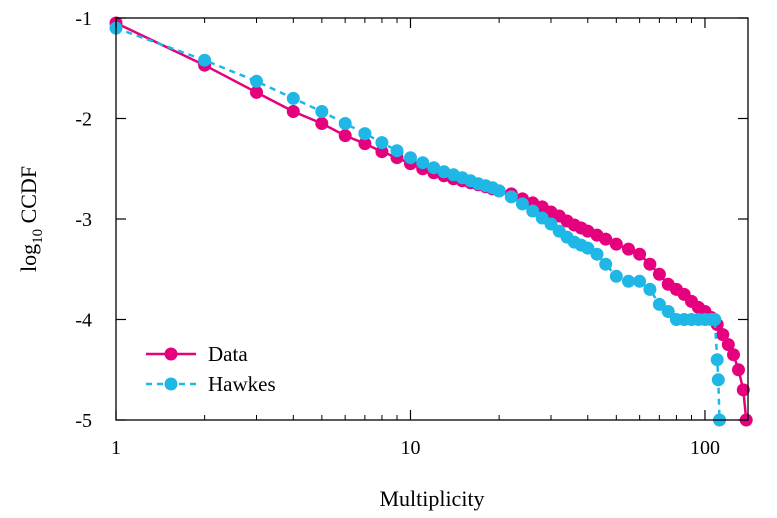 This screenshot has width=777, height=518. What do you see at coordinates (83, 220) in the screenshot?
I see `y-tick-label: -3` at bounding box center [83, 220].